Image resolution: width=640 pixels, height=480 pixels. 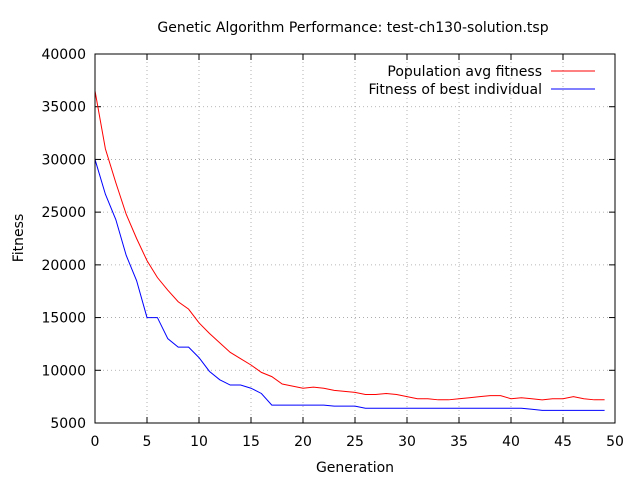 What do you see at coordinates (455, 90) in the screenshot?
I see `legend-label: Fitness of best individual` at bounding box center [455, 90].